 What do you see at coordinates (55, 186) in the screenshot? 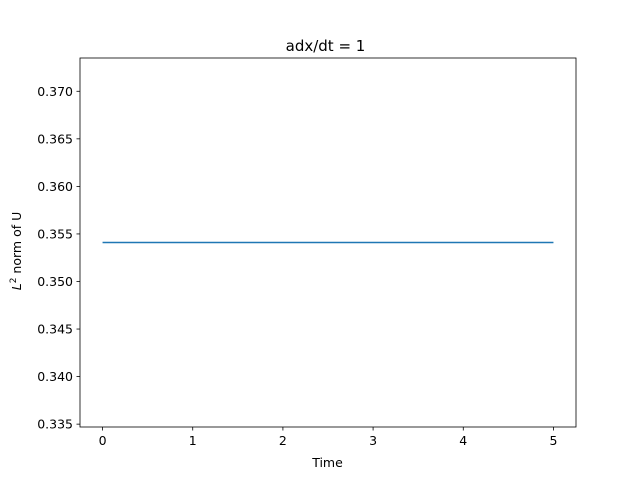
I see `y-tick-label-5: 0.360` at bounding box center [55, 186].